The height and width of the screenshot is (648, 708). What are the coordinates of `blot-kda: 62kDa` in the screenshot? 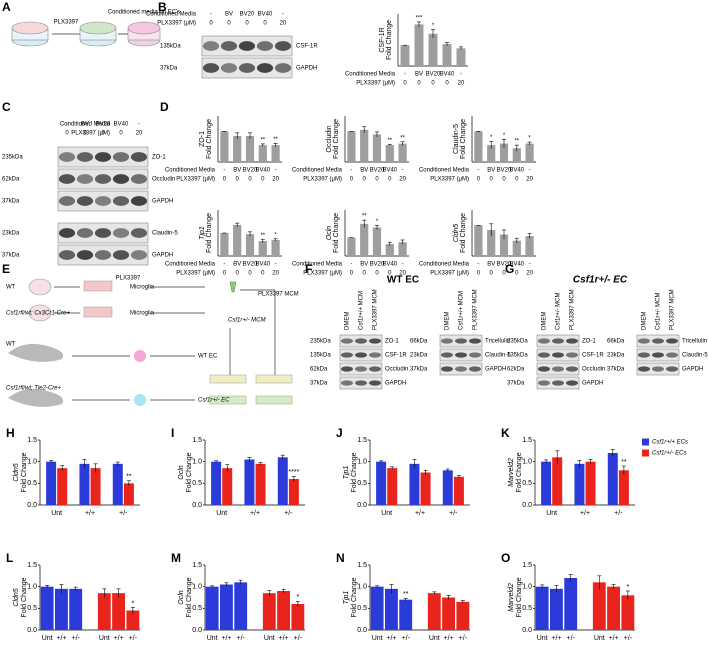 It's located at (516, 370).